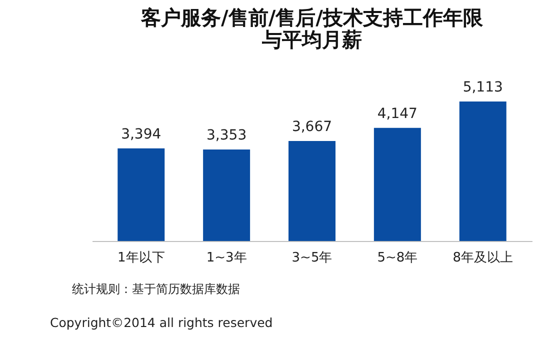 This screenshot has width=550, height=349. What do you see at coordinates (156, 289) in the screenshot?
I see `text: 统计规则：基于简历数据库数据` at bounding box center [156, 289].